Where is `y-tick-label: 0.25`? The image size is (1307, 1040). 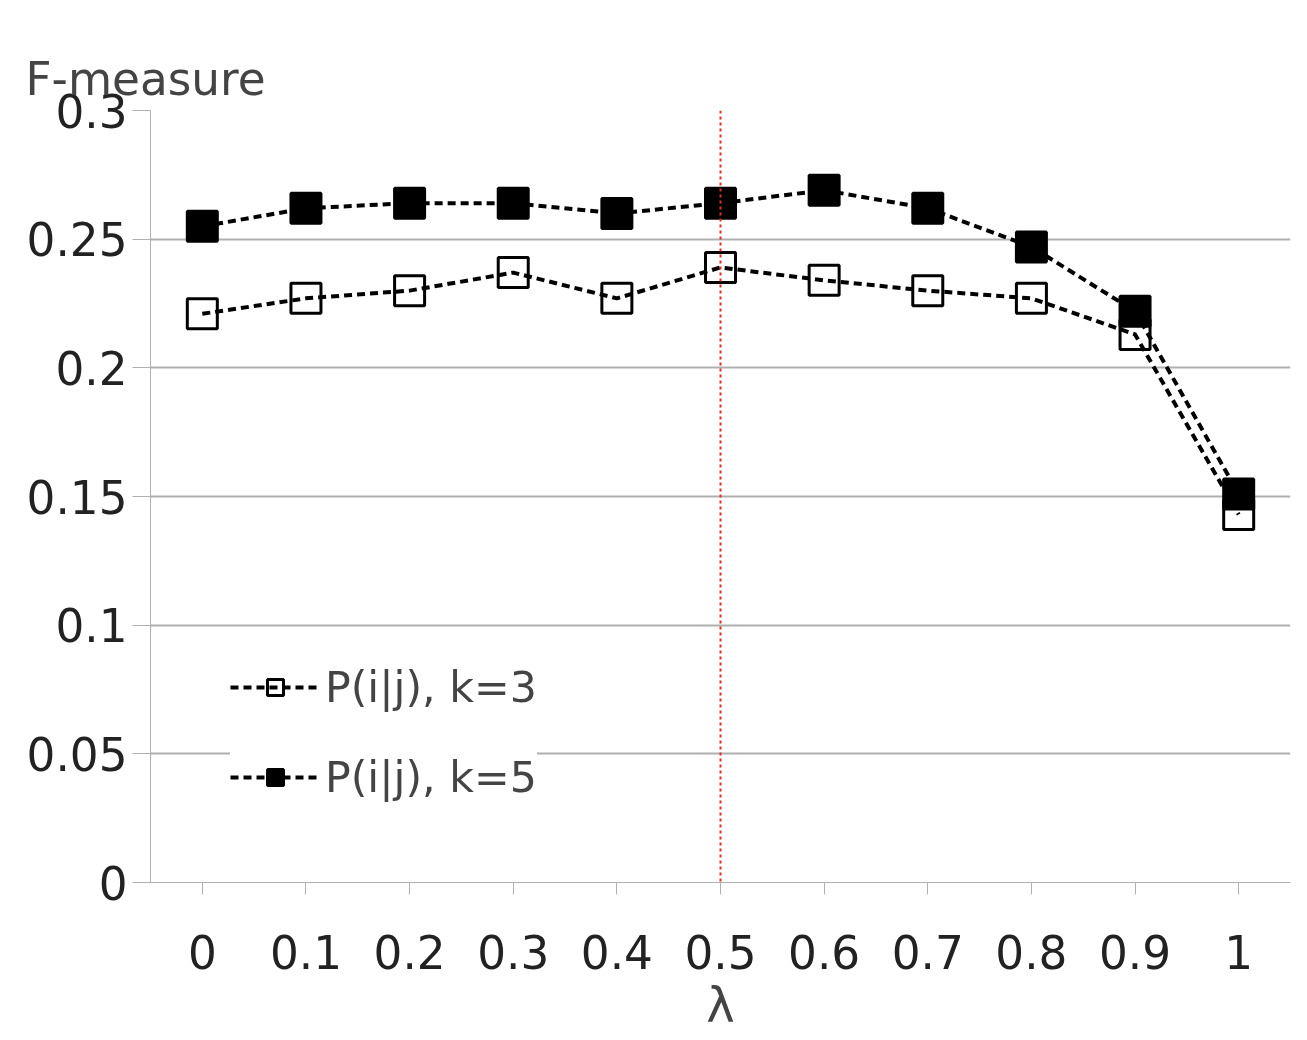
y-tick-label: 0.25 is located at coordinates (77, 241).